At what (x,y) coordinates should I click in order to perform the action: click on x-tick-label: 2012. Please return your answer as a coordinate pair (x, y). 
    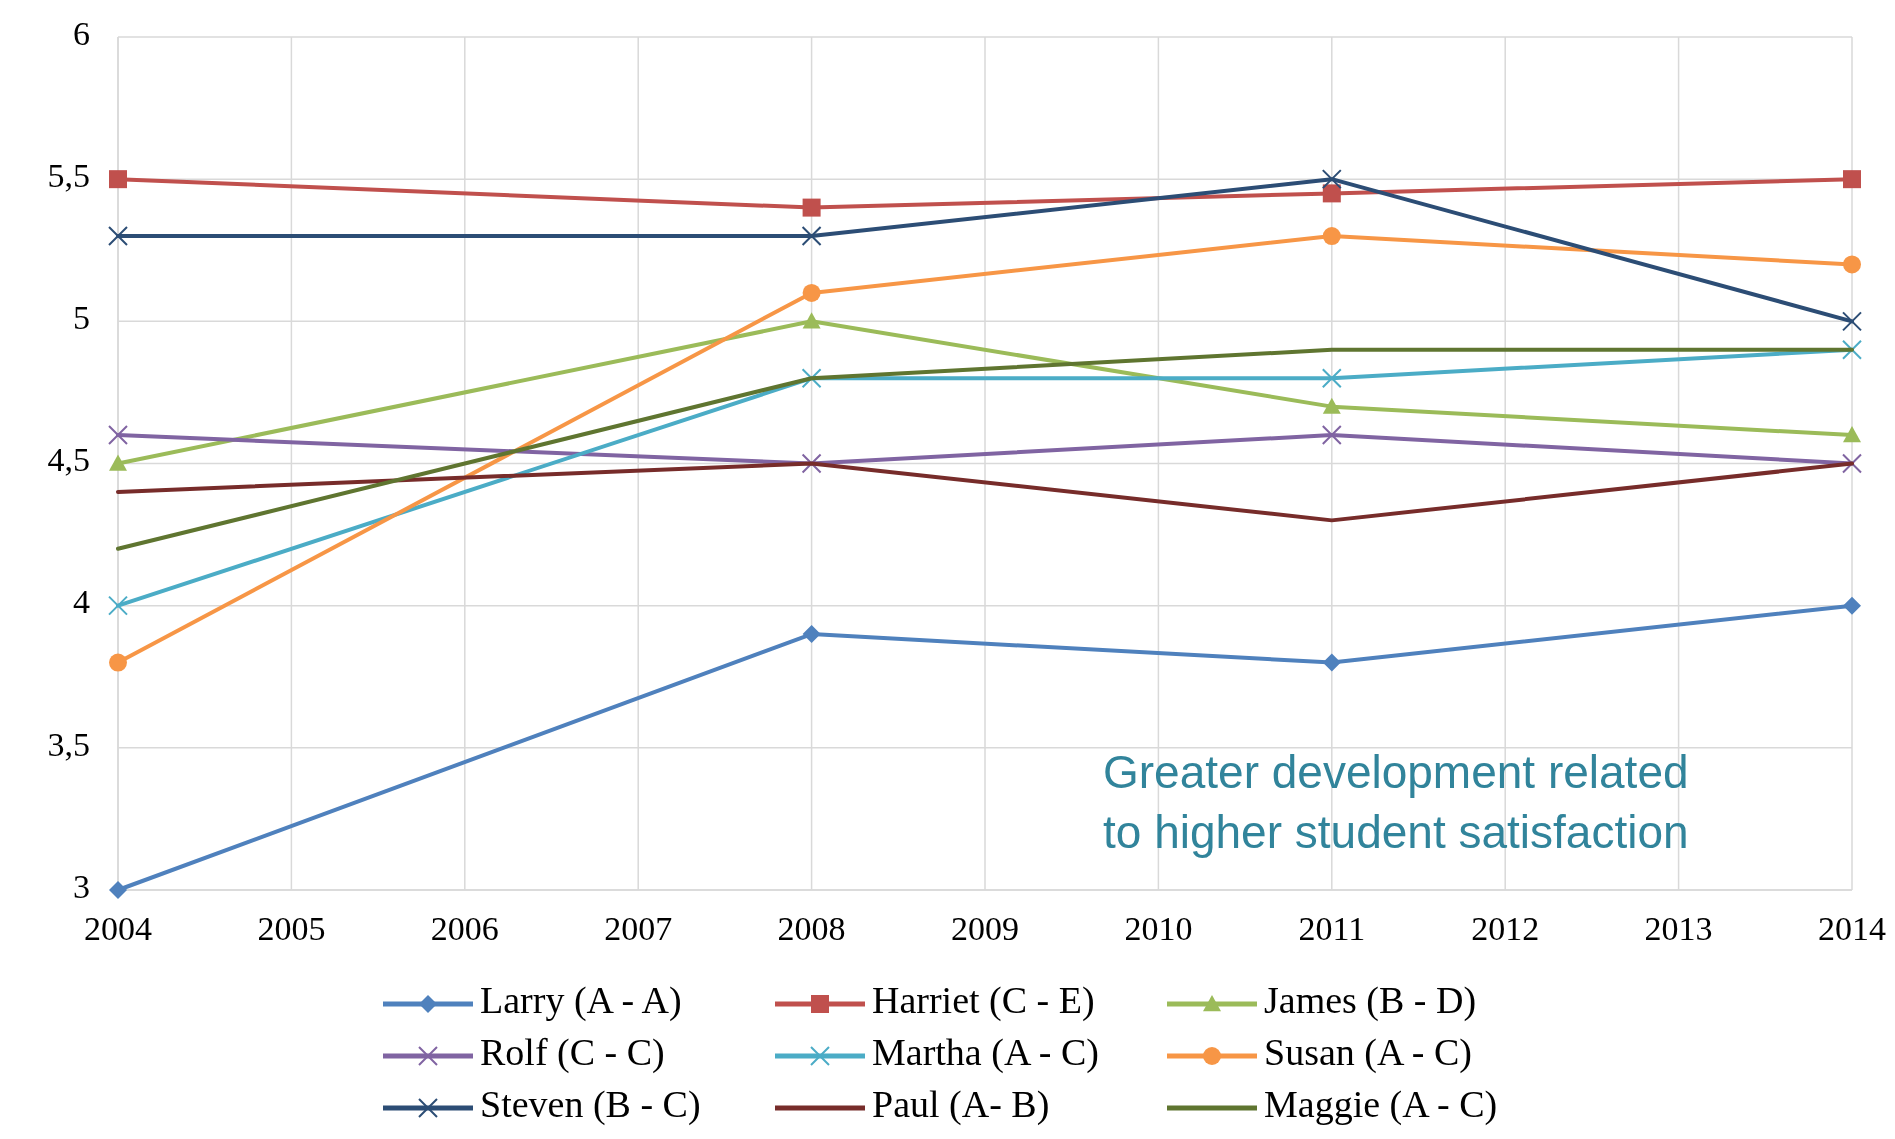
    Looking at the image, I should click on (1505, 928).